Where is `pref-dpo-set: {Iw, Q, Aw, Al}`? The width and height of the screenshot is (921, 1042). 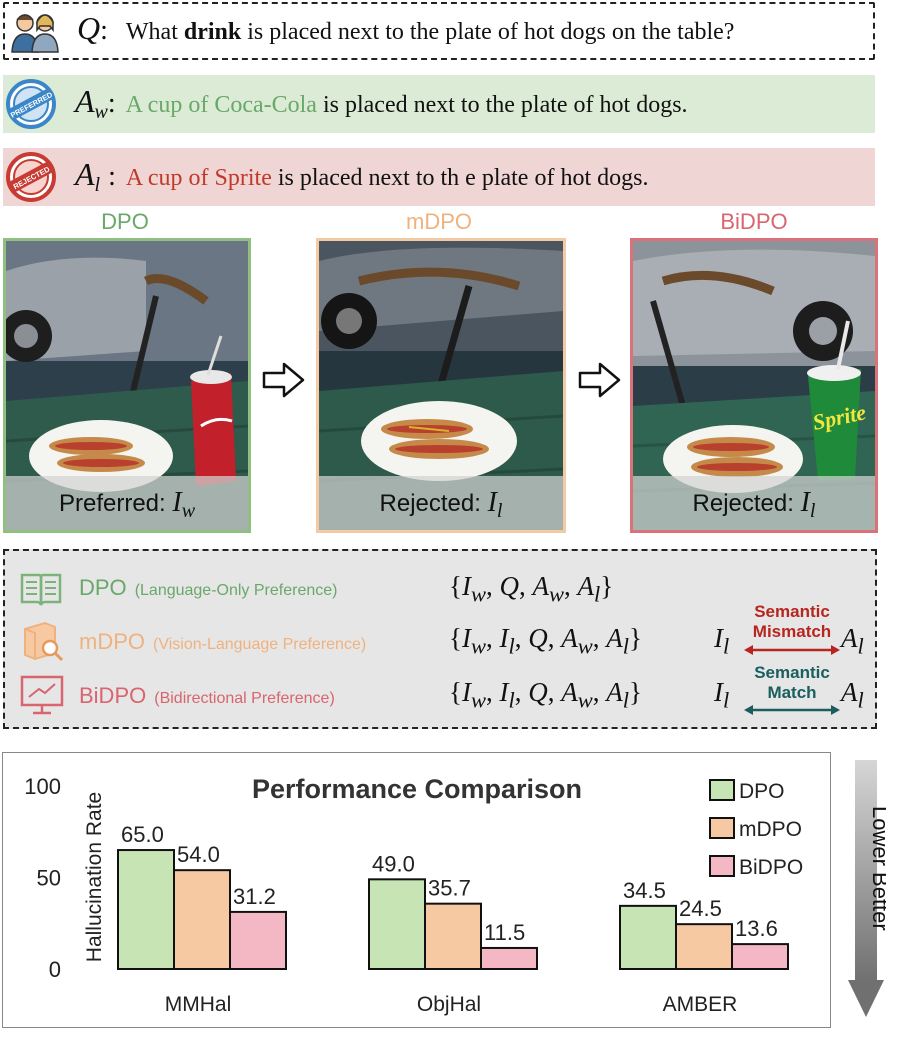
pref-dpo-set: {Iw, Q, Aw, Al} is located at coordinates (531, 589).